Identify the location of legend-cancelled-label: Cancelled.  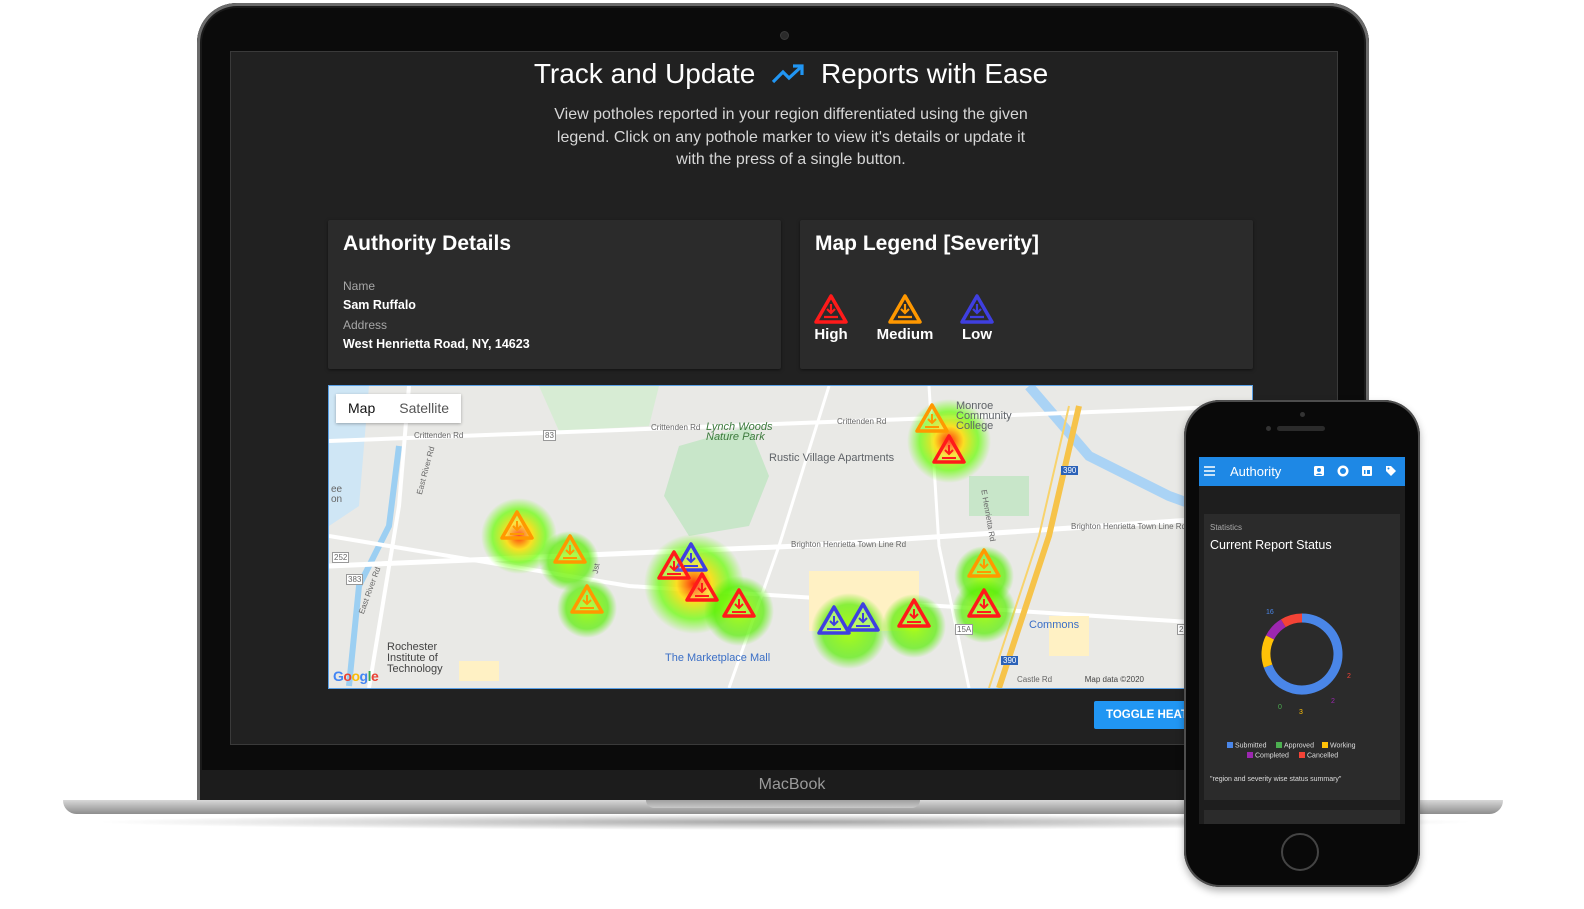
(1323, 756).